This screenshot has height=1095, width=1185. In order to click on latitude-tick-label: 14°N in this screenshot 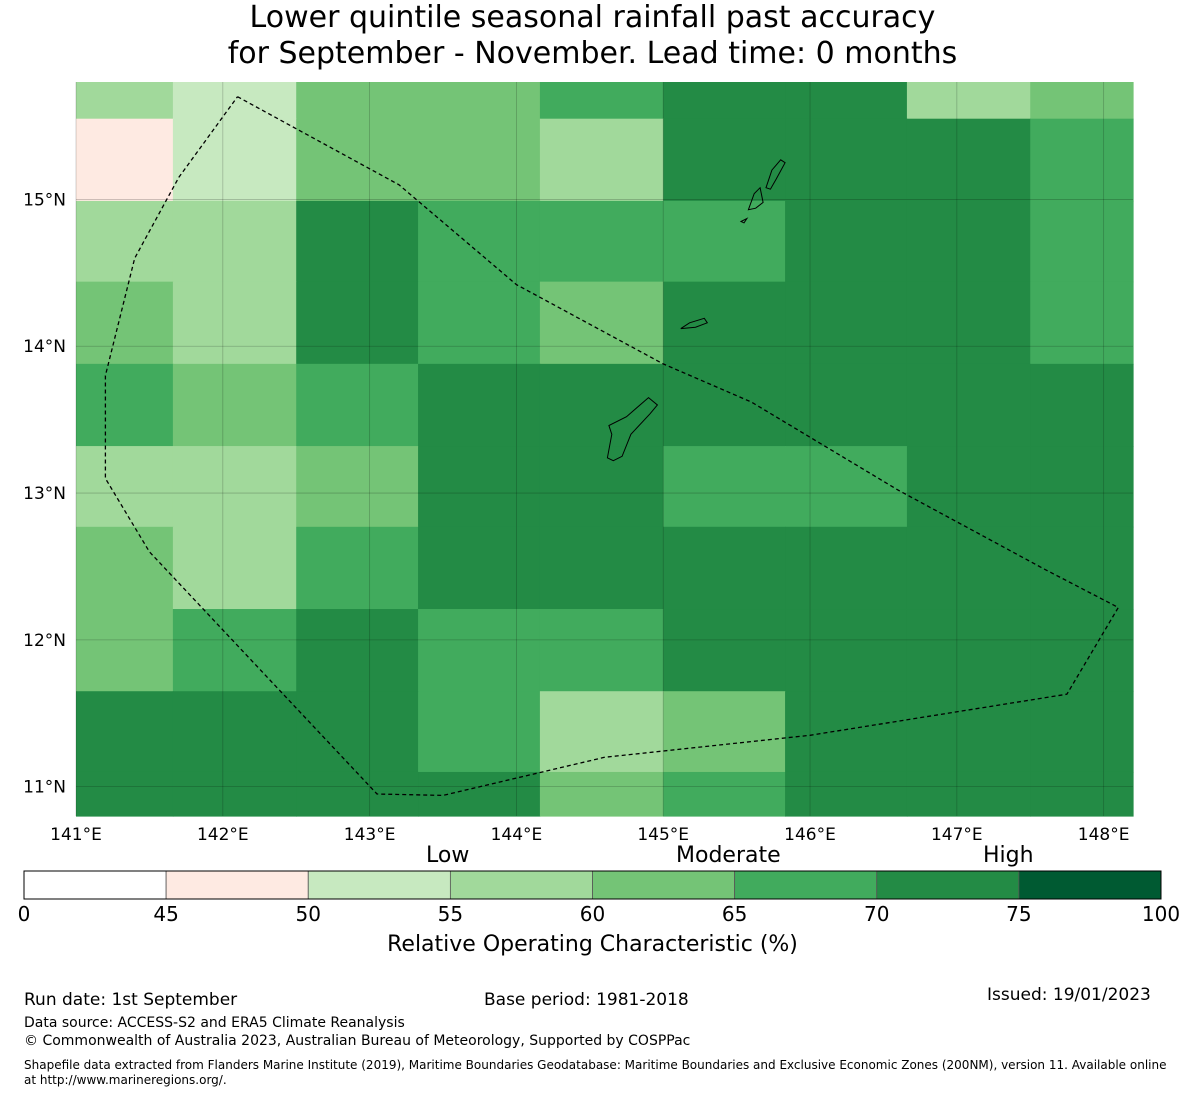, I will do `click(44, 347)`.